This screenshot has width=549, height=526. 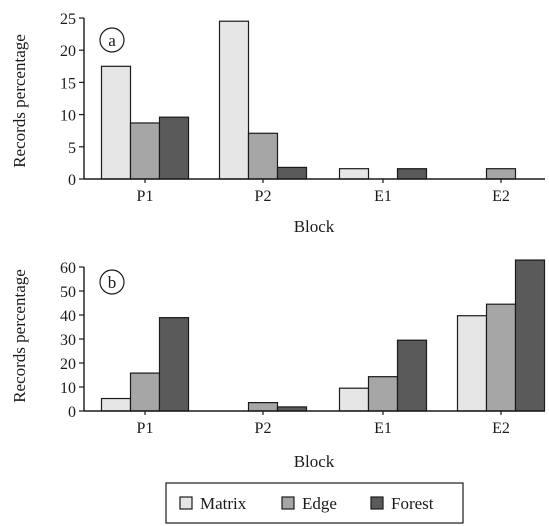 I want to click on legend-label-forest: Forest, so click(x=412, y=503).